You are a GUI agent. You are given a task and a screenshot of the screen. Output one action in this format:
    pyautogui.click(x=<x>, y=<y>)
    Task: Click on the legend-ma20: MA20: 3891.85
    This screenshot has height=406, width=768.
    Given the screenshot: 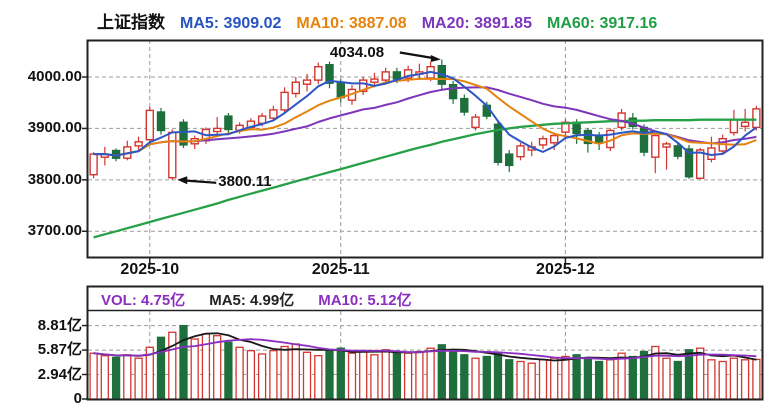 What is the action you would take?
    pyautogui.click(x=476, y=23)
    